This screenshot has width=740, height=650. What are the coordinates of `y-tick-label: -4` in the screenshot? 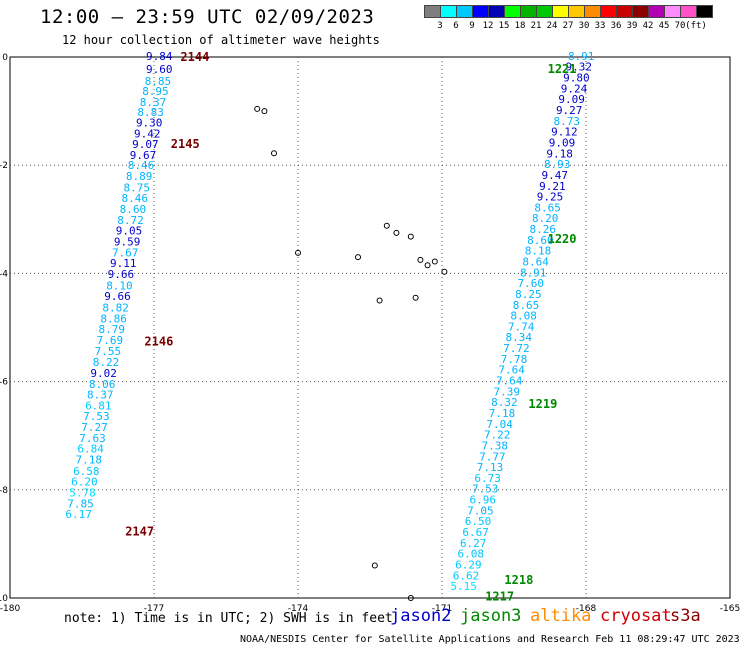 It's located at (4, 274).